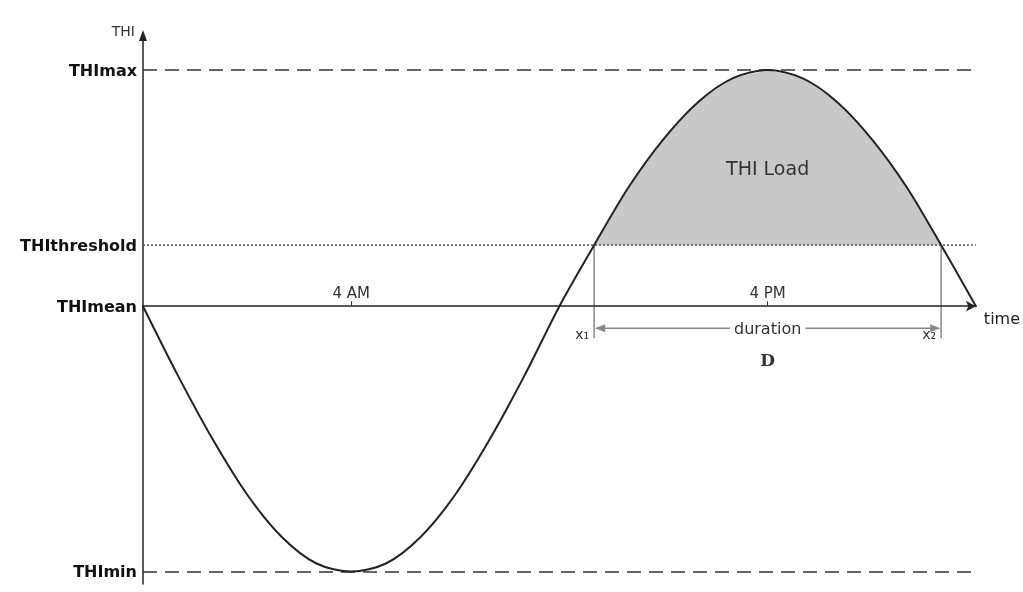 Image resolution: width=1023 pixels, height=592 pixels. Describe the element at coordinates (582, 334) in the screenshot. I see `annotation: x₁` at that location.